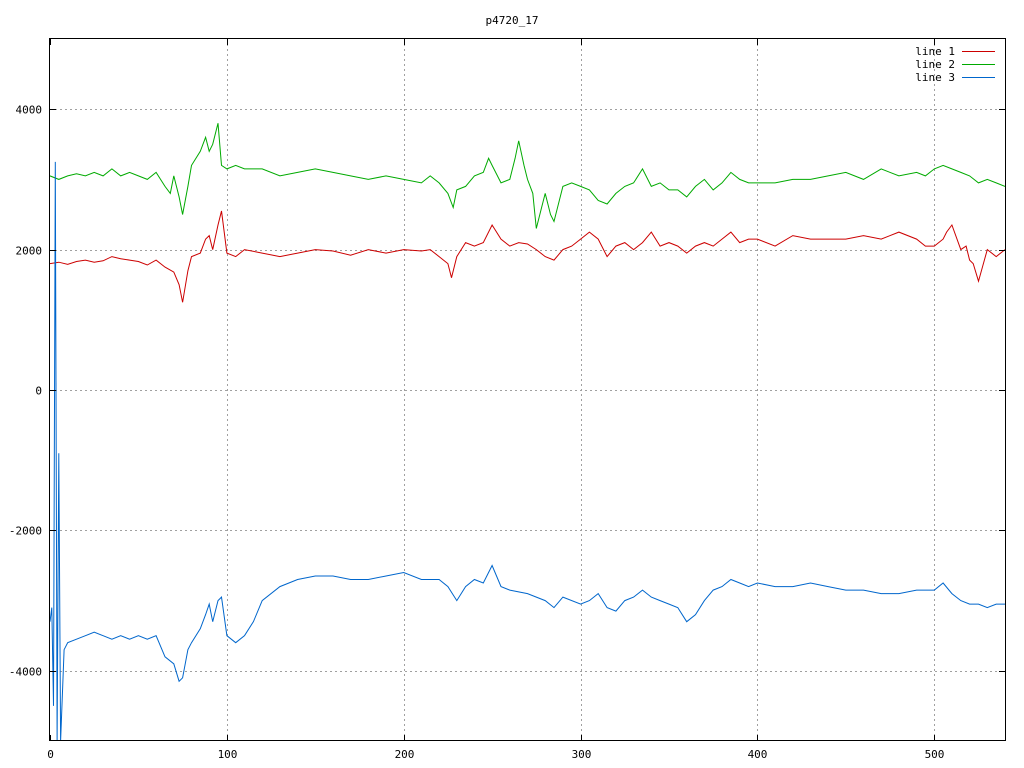 The height and width of the screenshot is (768, 1024). Describe the element at coordinates (29, 251) in the screenshot. I see `y-tick-label: 2000` at that location.